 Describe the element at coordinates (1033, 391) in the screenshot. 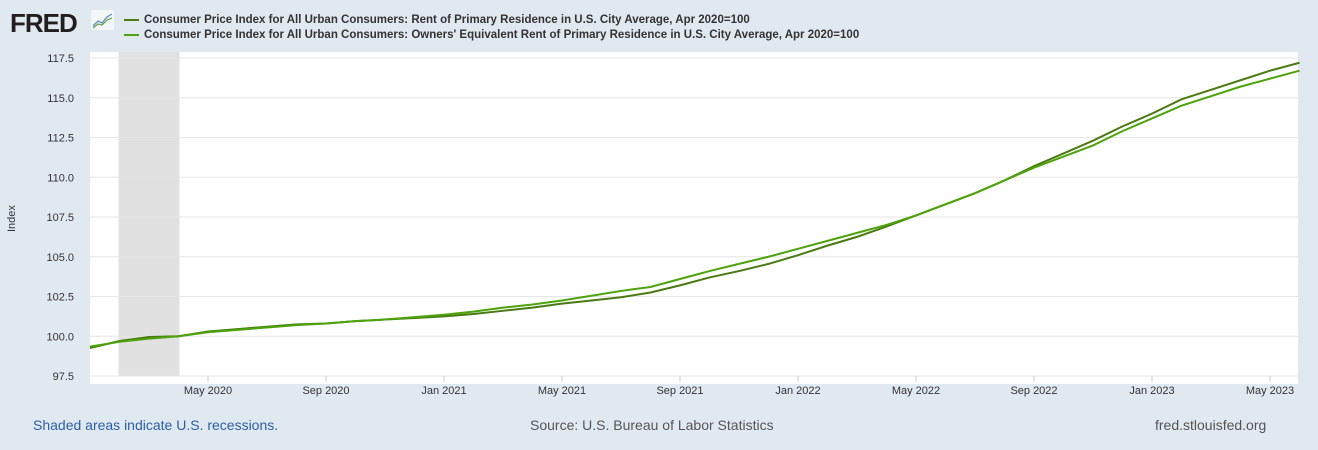

I see `x-tick-label: Sep 2022` at that location.